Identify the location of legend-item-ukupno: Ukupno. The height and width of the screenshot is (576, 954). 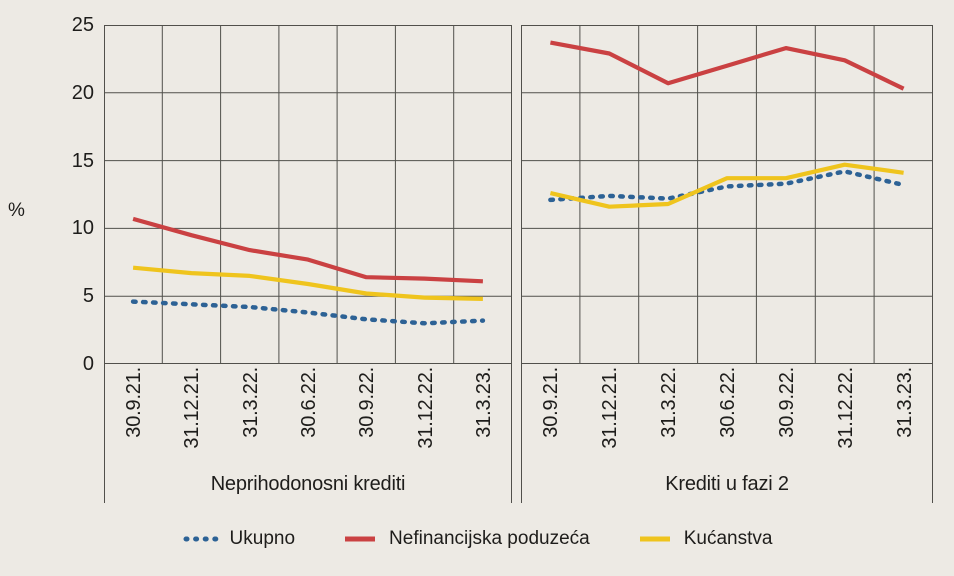
(239, 539).